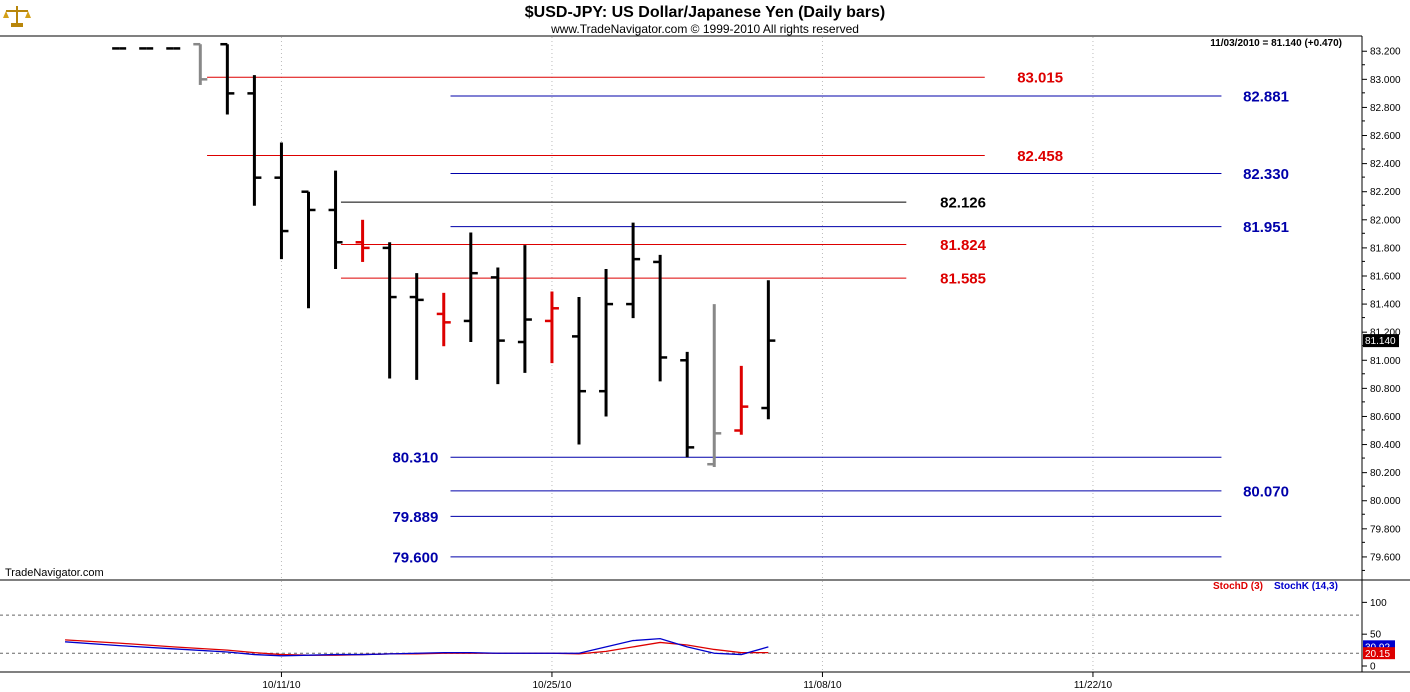 The image size is (1410, 692). What do you see at coordinates (1040, 78) in the screenshot?
I see `level-label: 83.015` at bounding box center [1040, 78].